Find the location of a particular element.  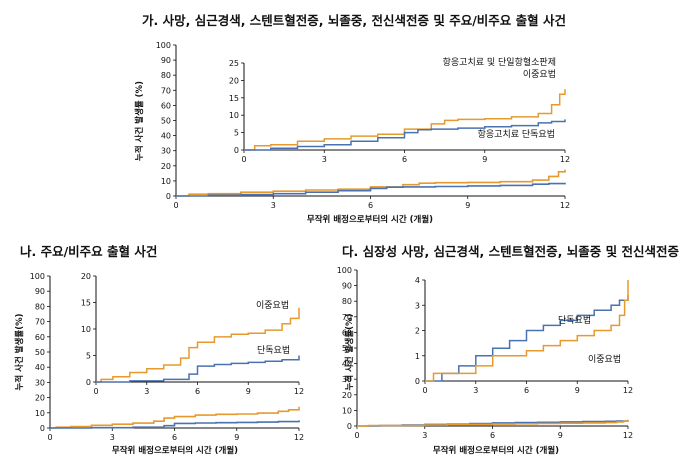

panel-a-main-ytick-label: 100 is located at coordinates (163, 45).